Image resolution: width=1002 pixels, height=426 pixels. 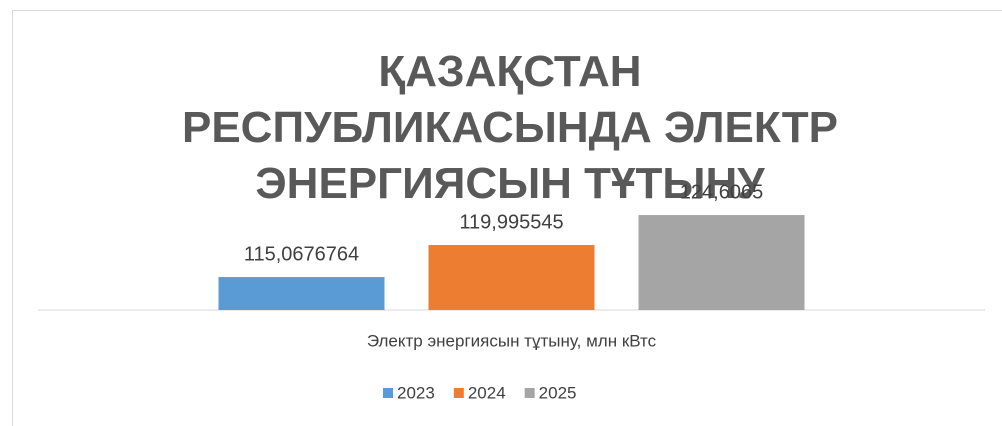 I want to click on data-label: 119,995545, so click(x=511, y=222).